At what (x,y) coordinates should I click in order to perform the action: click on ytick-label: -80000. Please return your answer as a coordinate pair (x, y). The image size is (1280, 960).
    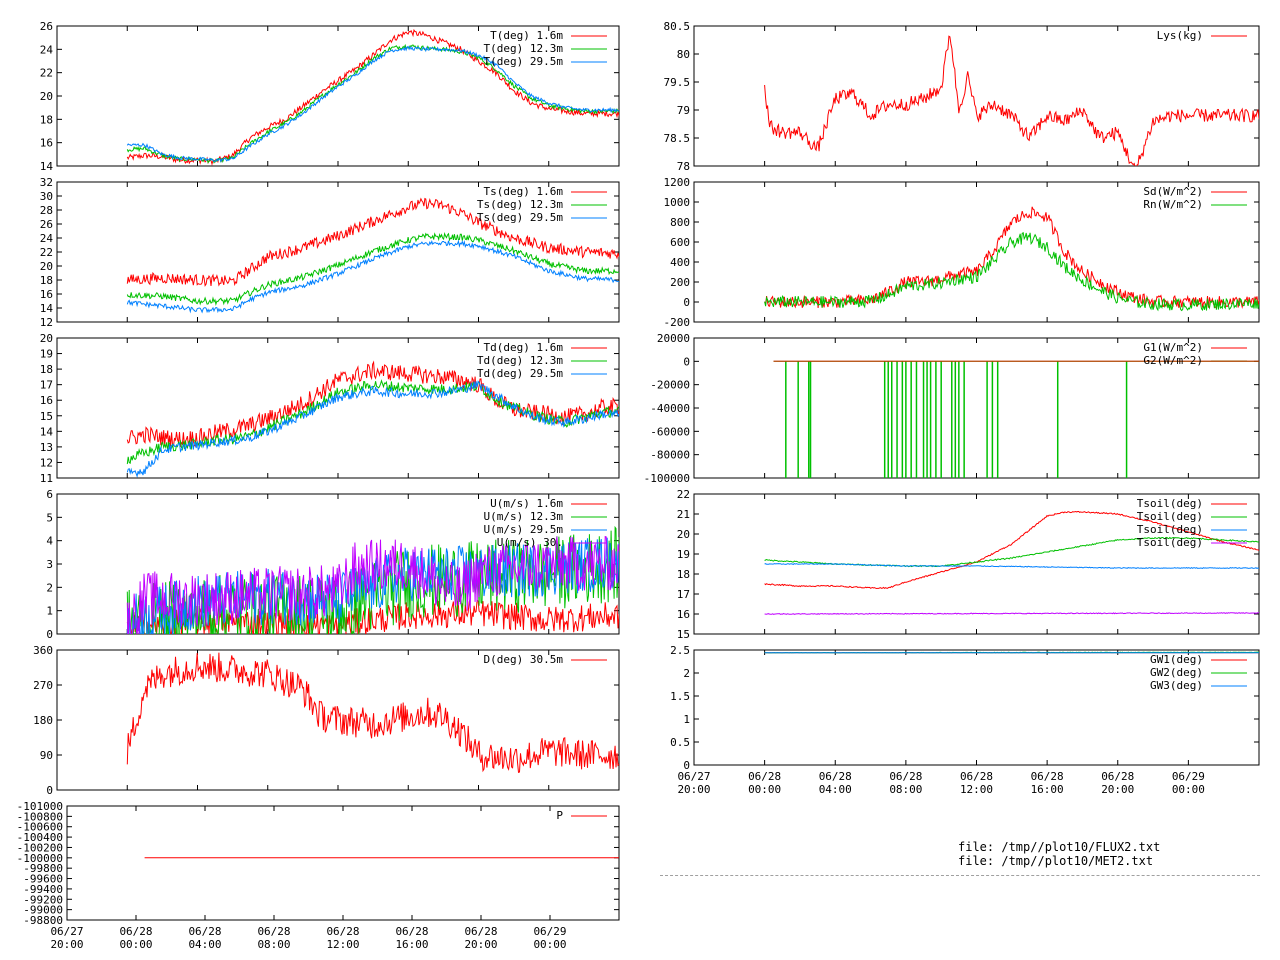
    Looking at the image, I should click on (670, 455).